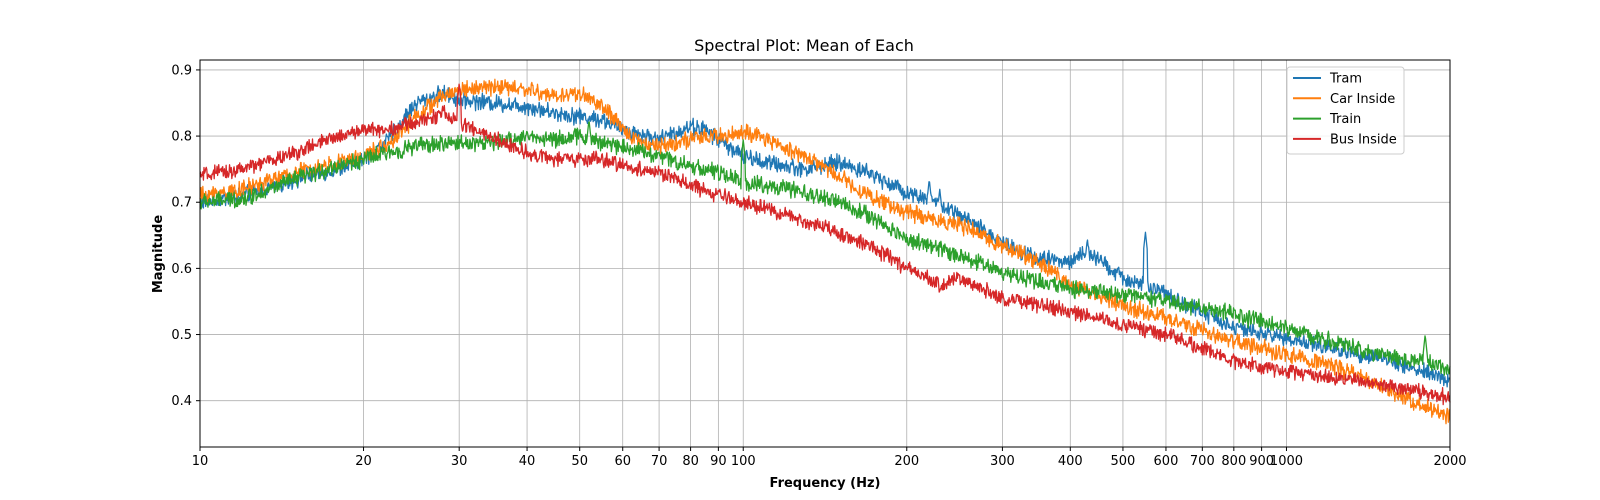  I want to click on x-tick-label: 2000, so click(1449, 461).